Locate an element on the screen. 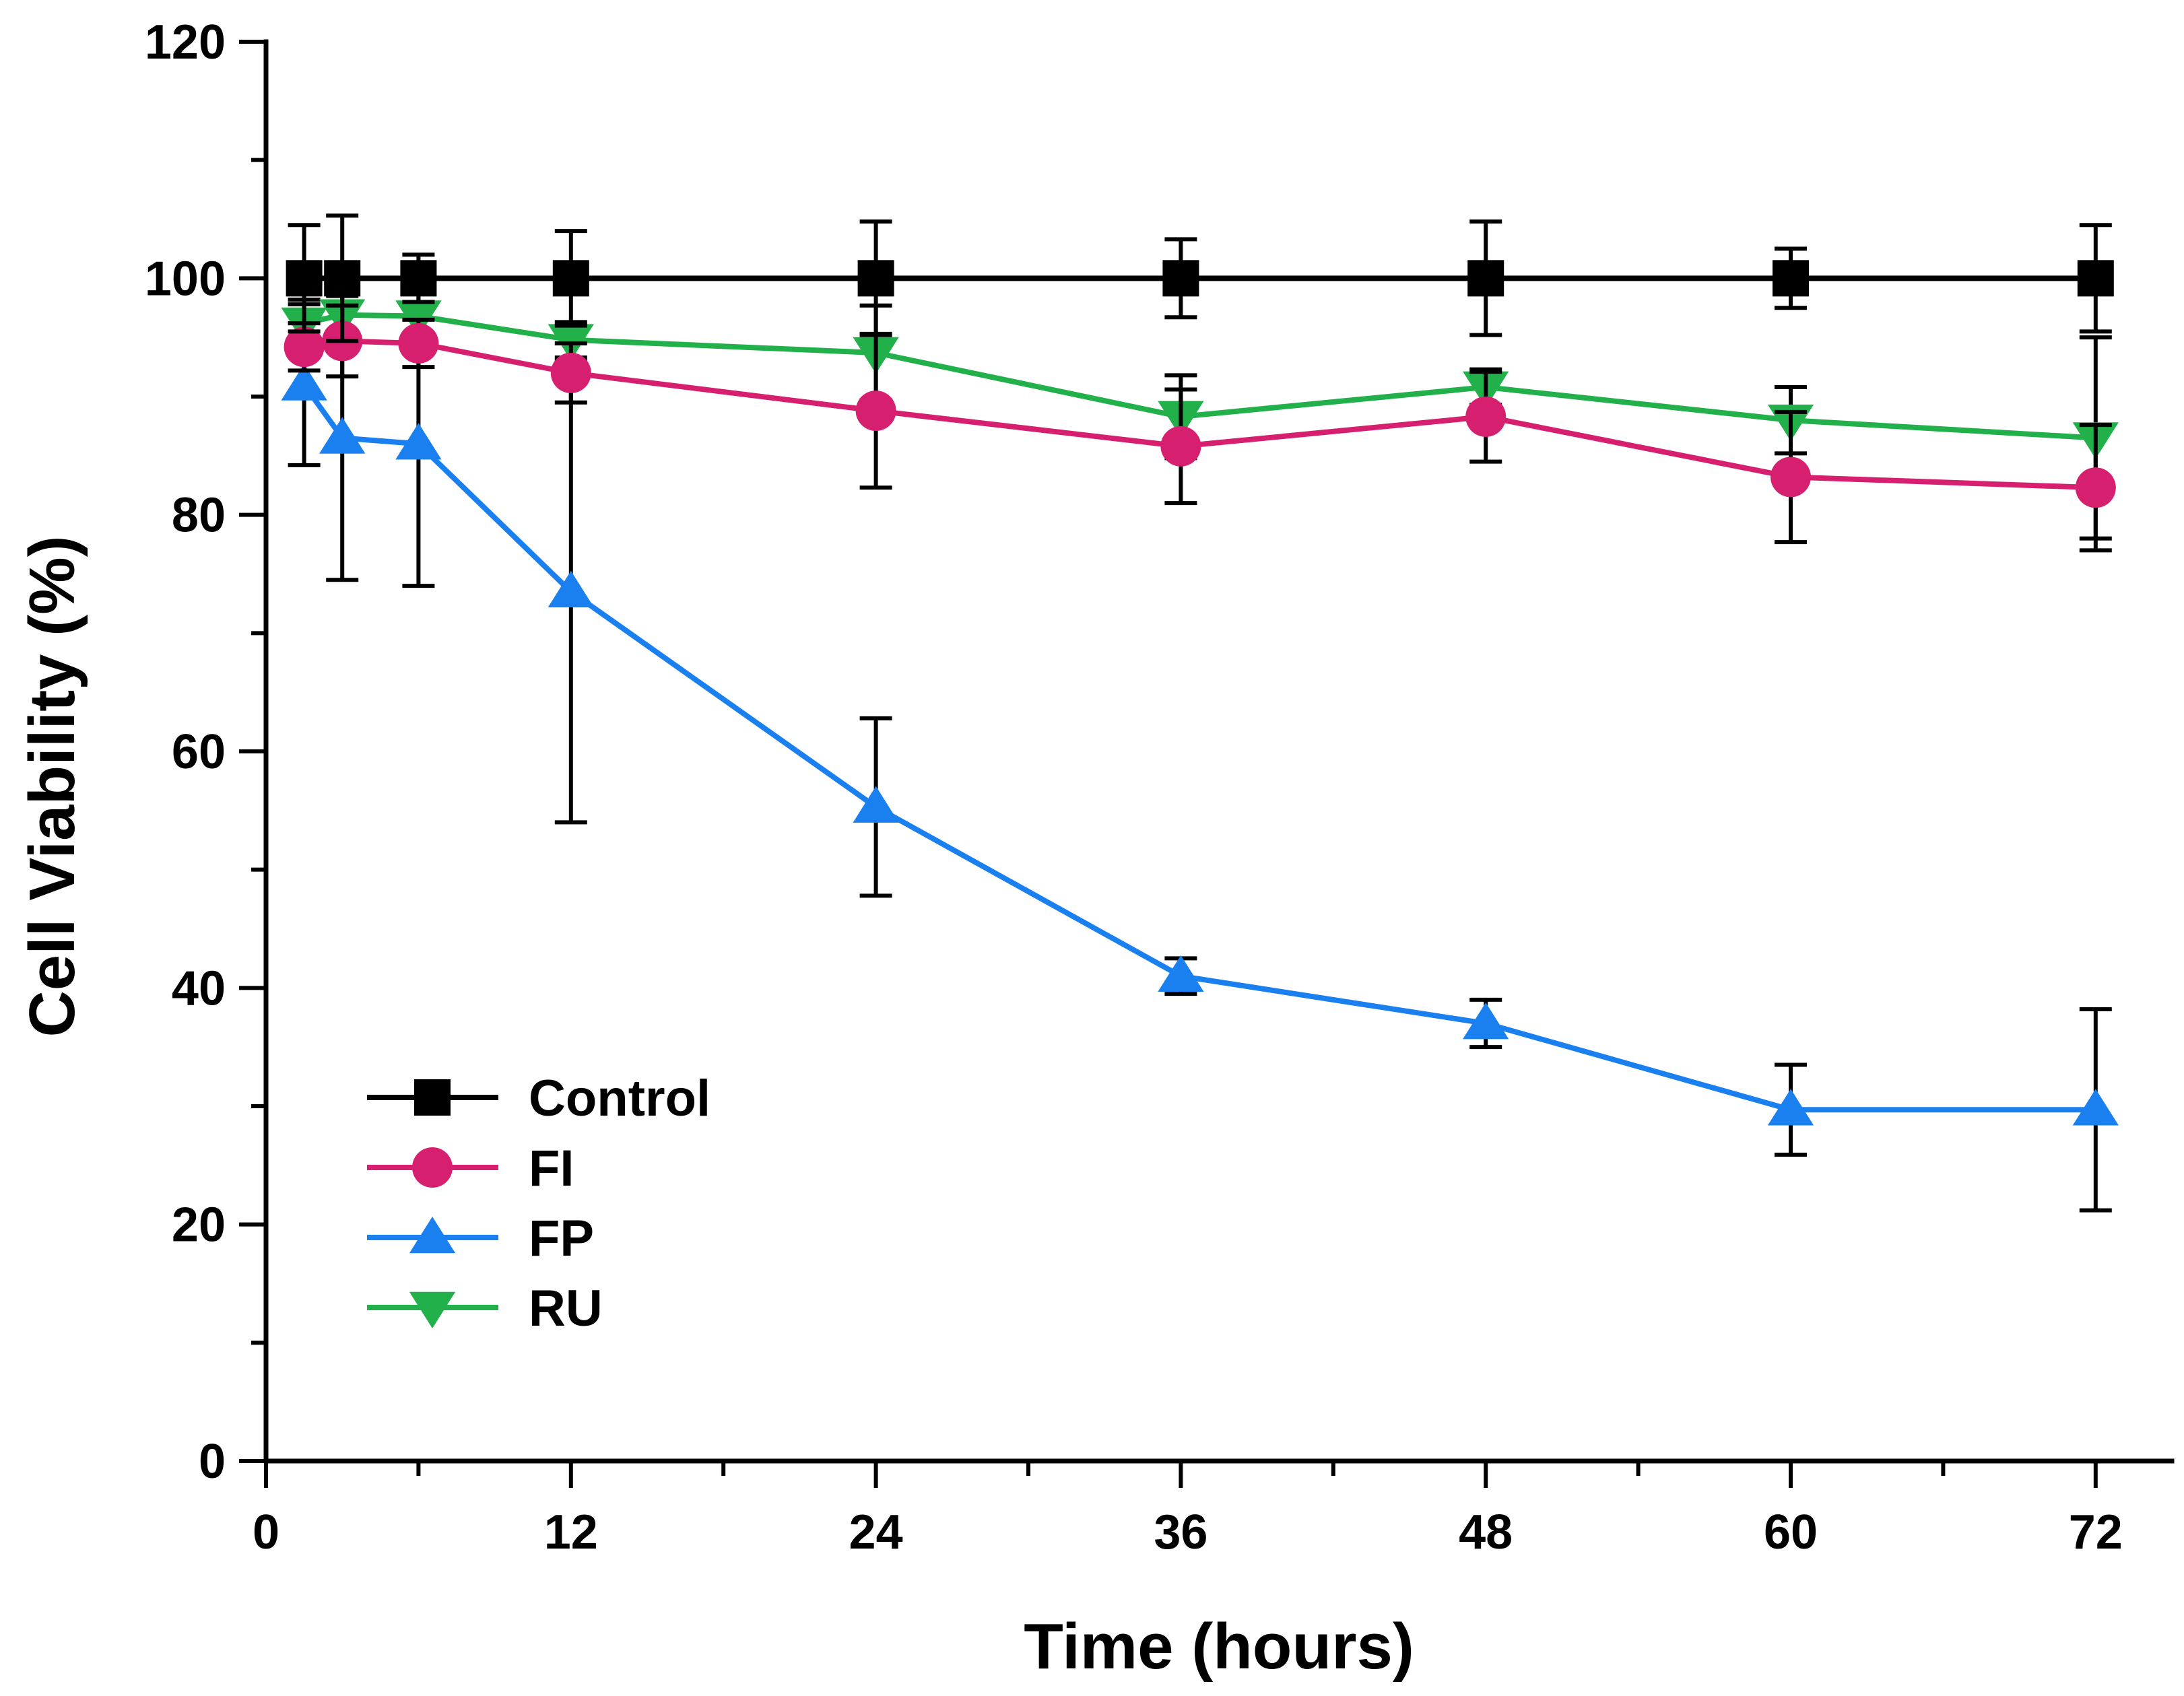  legend-item-control: Control is located at coordinates (539, 1098).